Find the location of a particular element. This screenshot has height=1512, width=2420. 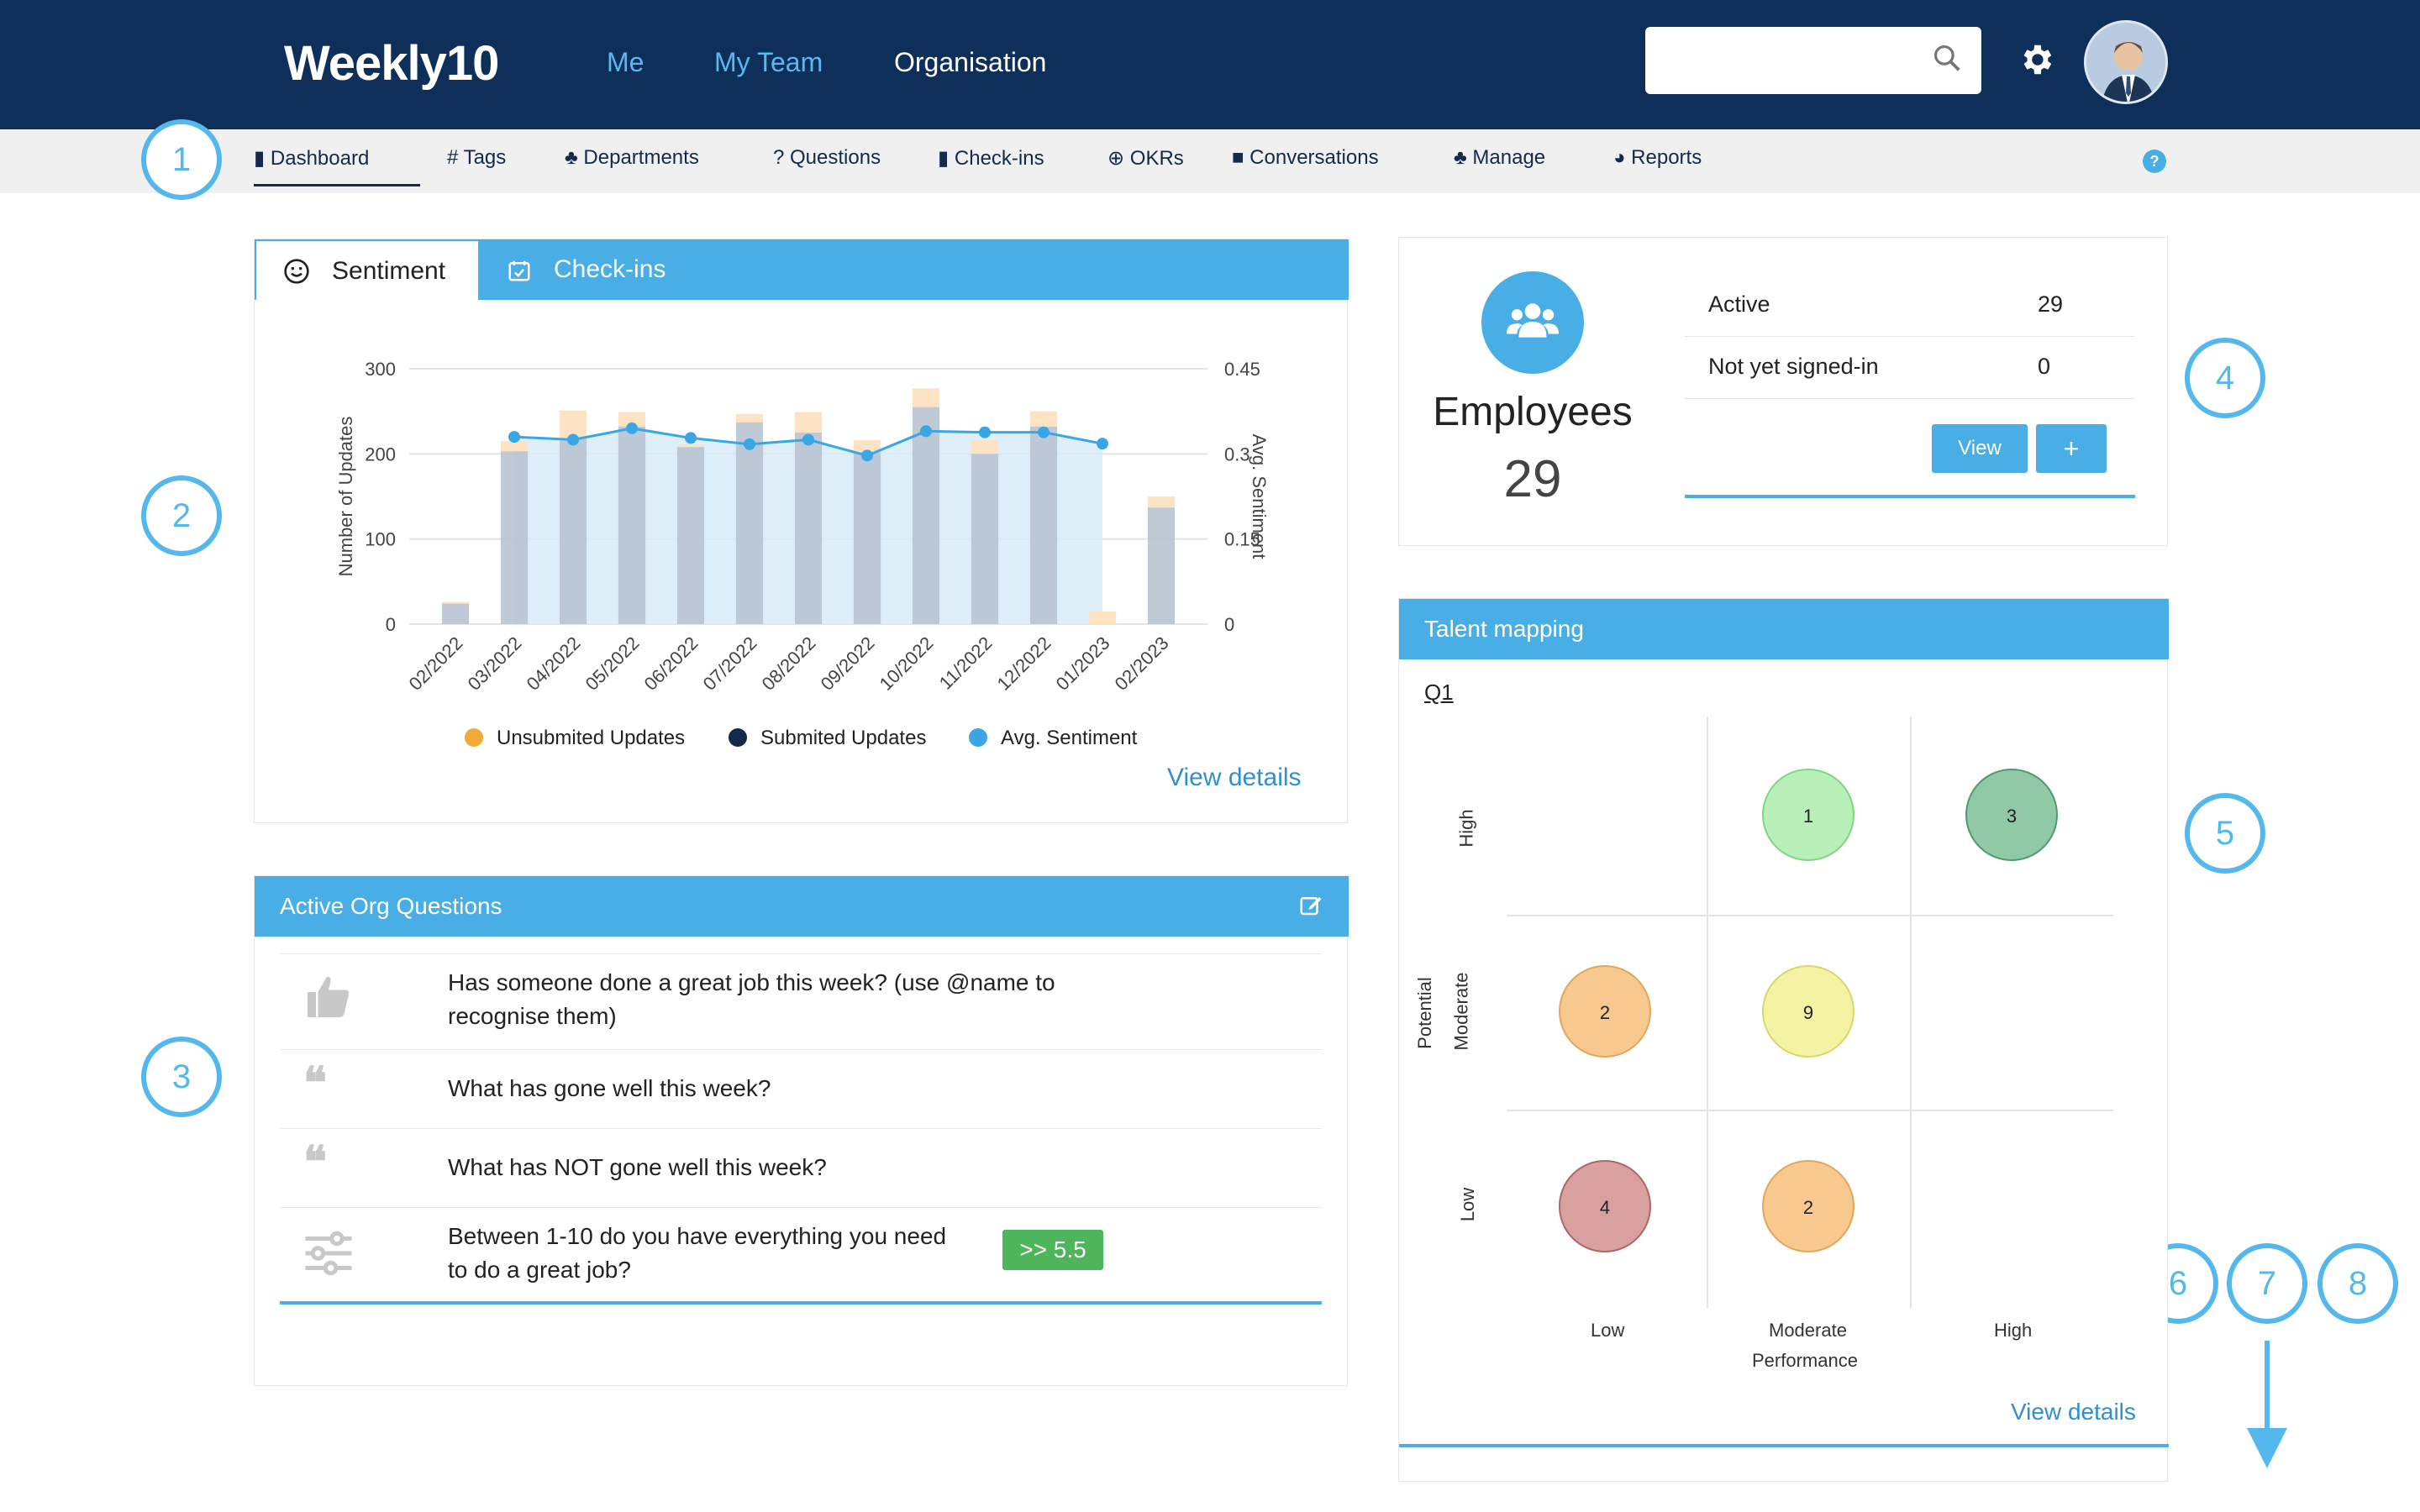

user-photo-icon is located at coordinates (2125, 62).